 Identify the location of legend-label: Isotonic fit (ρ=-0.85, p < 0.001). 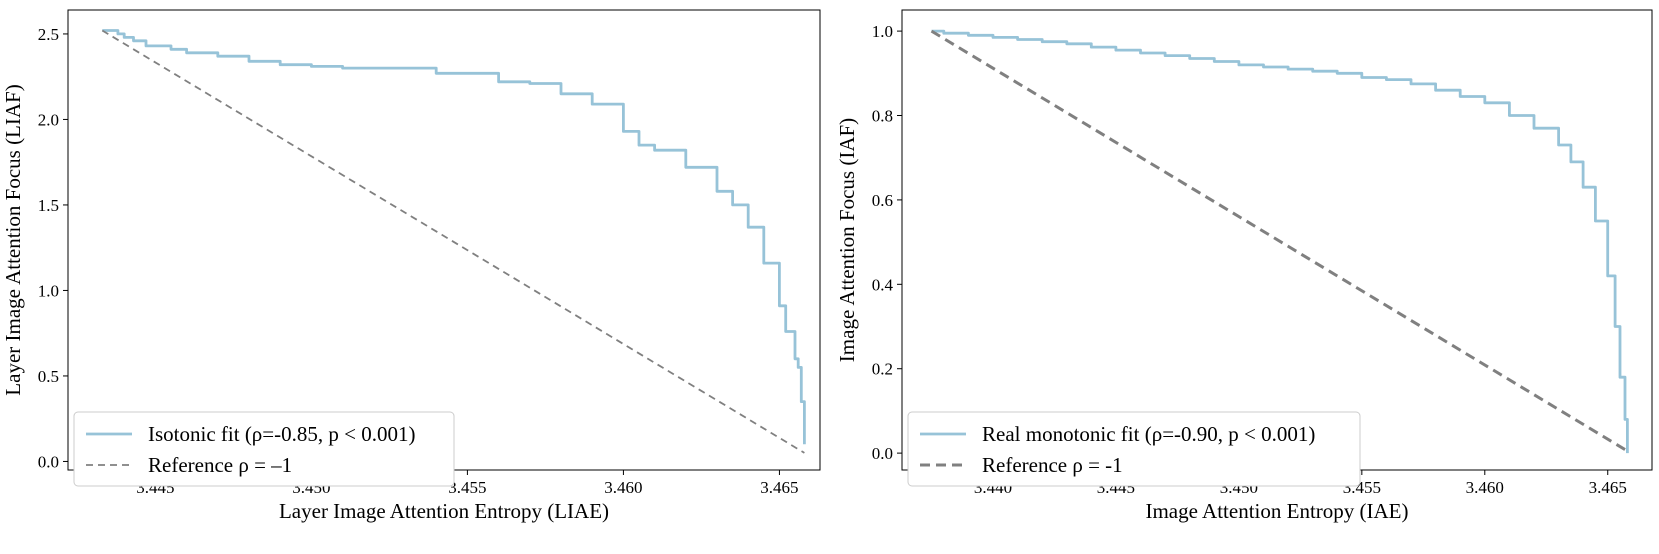
(281, 434).